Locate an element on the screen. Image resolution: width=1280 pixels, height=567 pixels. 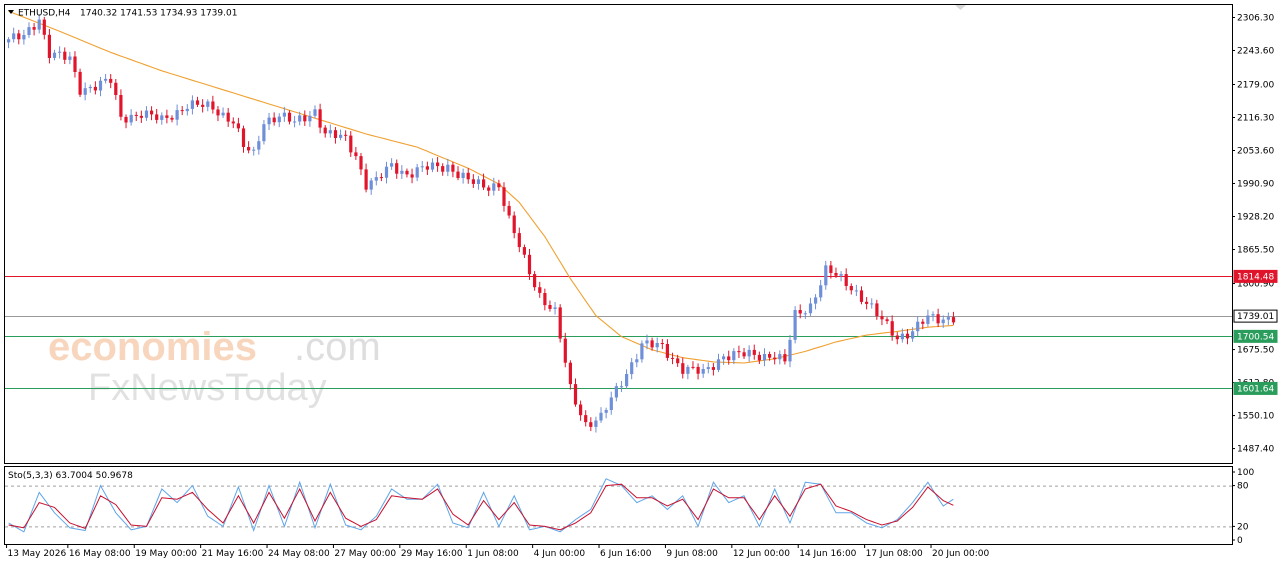
time-tick-label: 24 May 08:00 is located at coordinates (299, 554).